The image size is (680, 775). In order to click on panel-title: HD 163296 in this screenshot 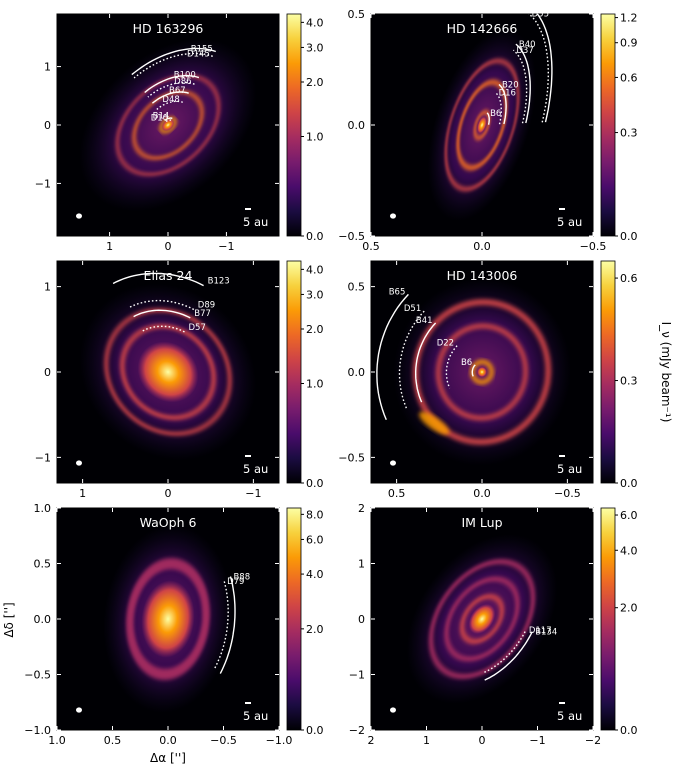, I will do `click(168, 28)`.